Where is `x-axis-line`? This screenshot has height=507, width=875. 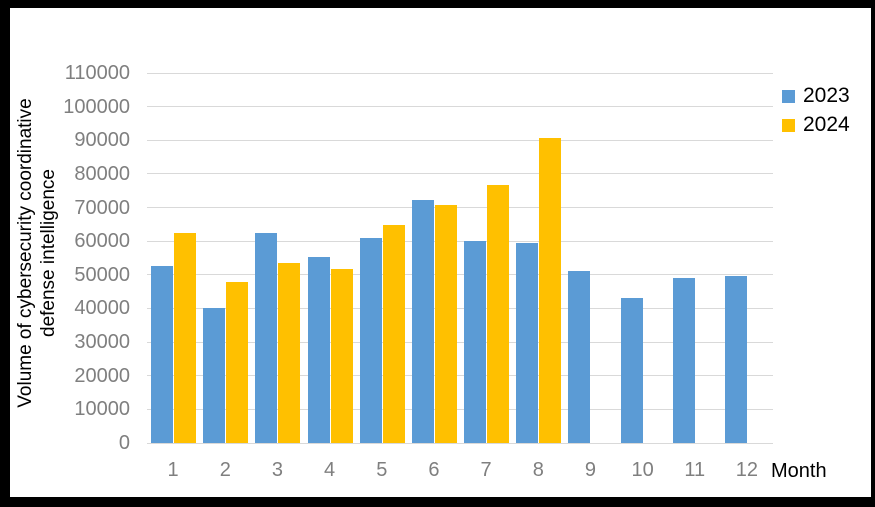 x-axis-line is located at coordinates (460, 443).